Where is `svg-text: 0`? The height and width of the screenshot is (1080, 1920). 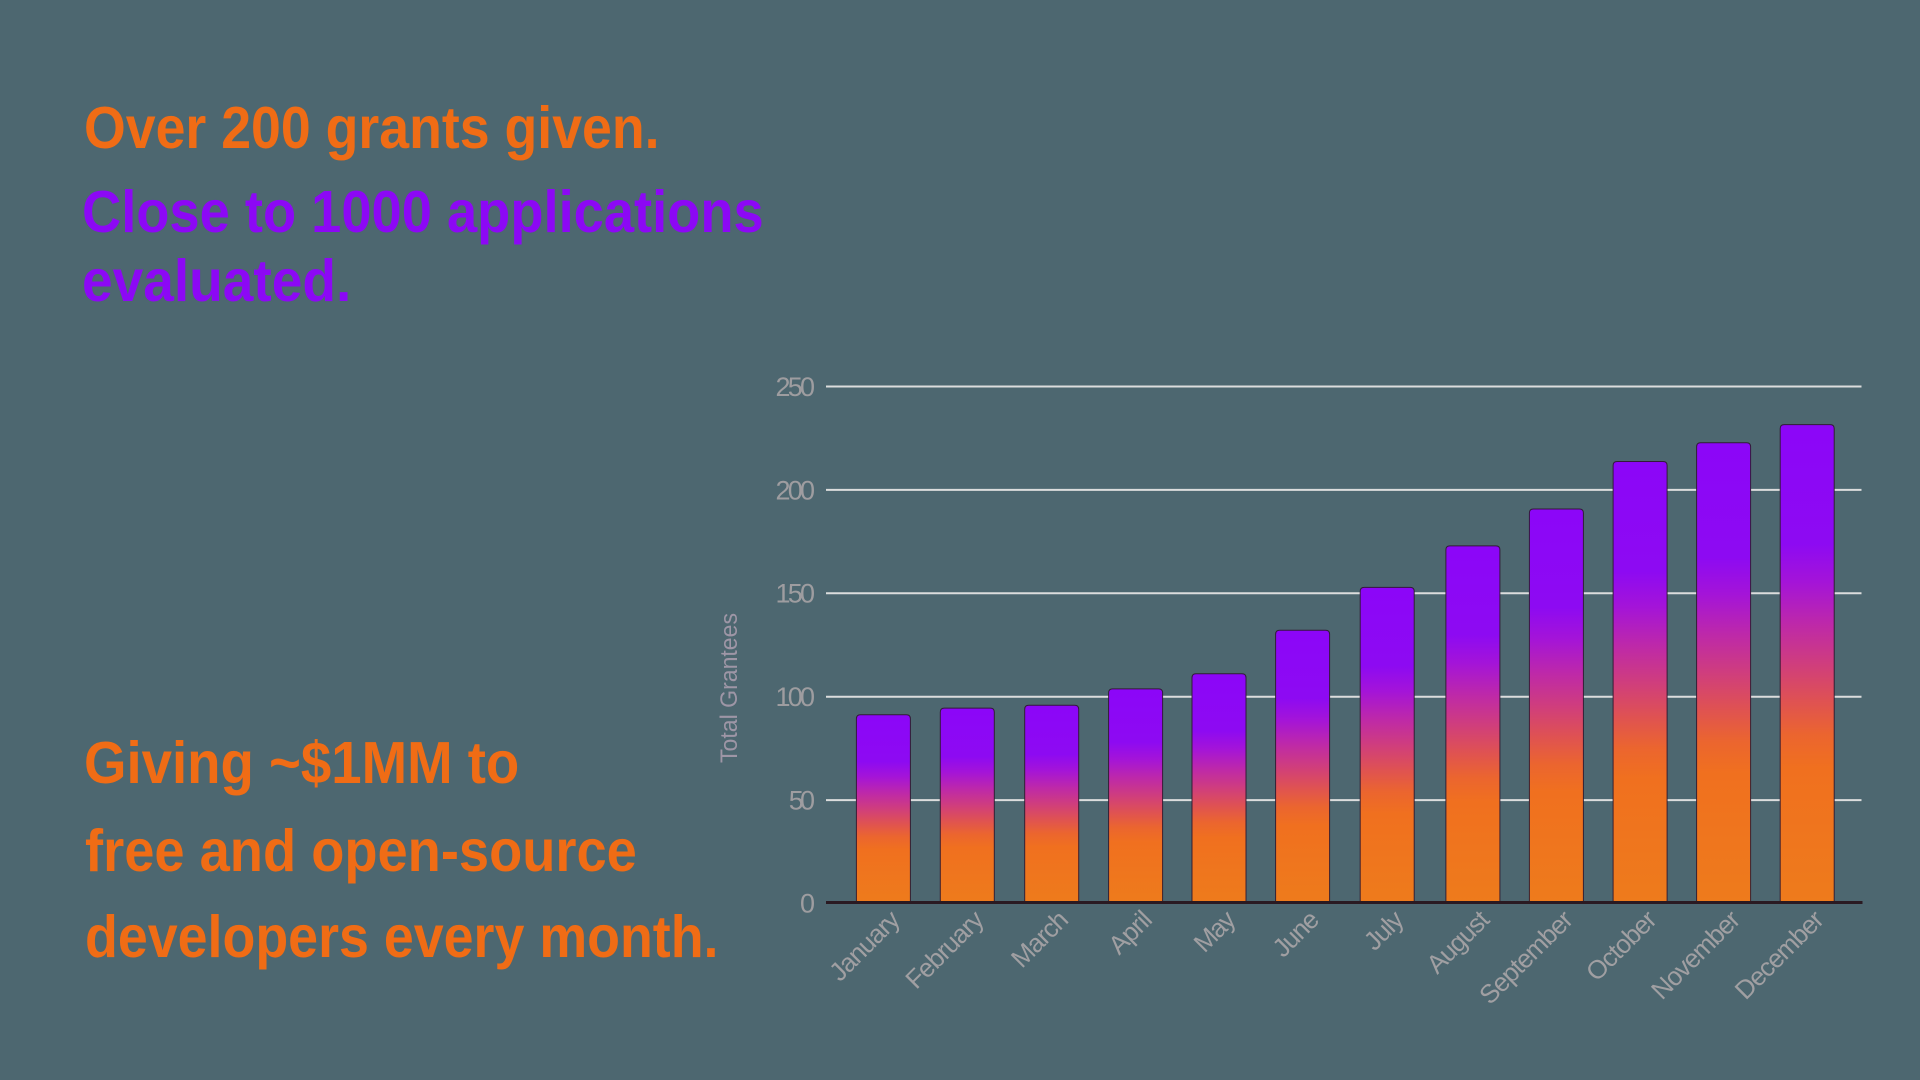
svg-text: 0 is located at coordinates (807, 904).